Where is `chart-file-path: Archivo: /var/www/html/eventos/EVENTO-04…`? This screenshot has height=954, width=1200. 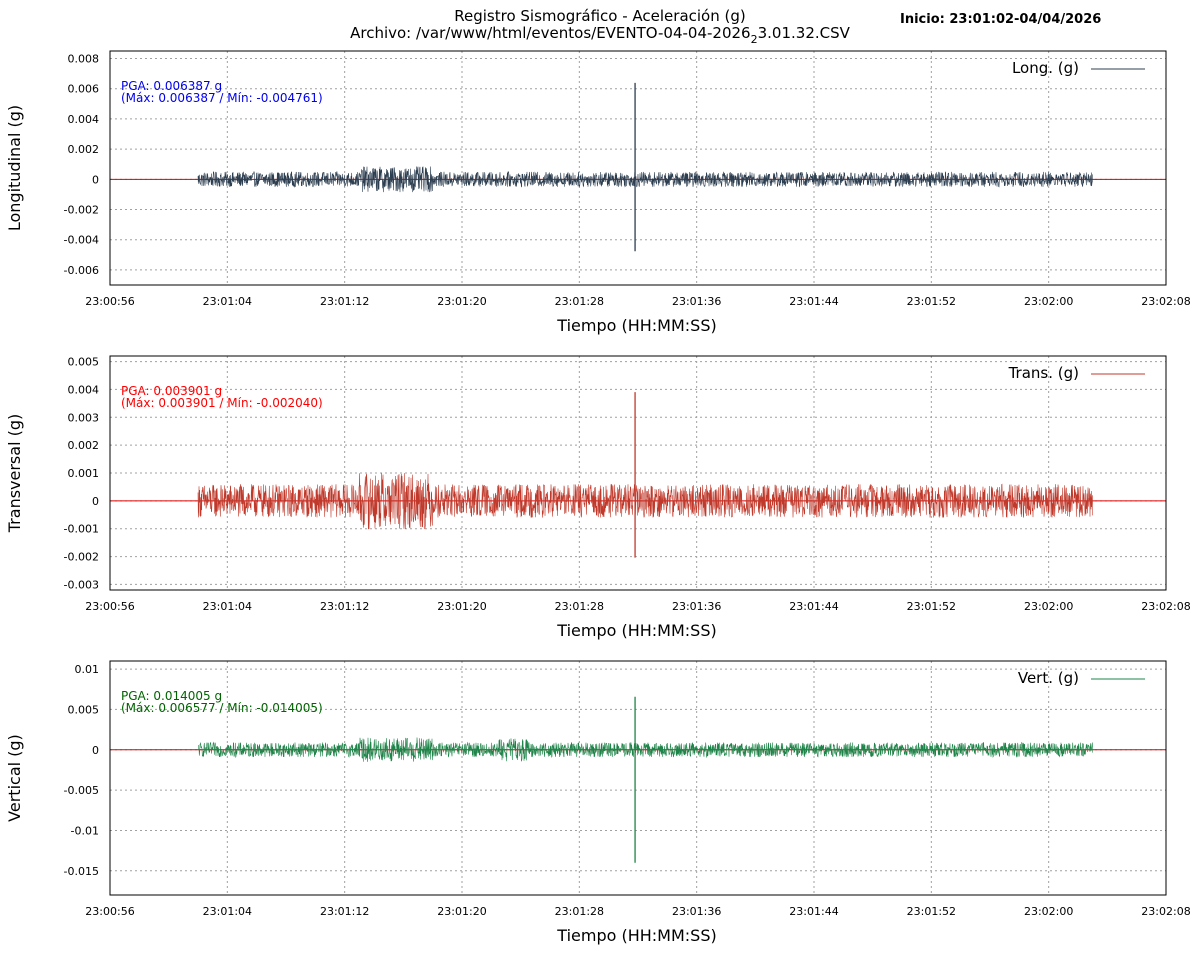
chart-file-path: Archivo: /var/www/html/eventos/EVENTO-04… is located at coordinates (600, 35).